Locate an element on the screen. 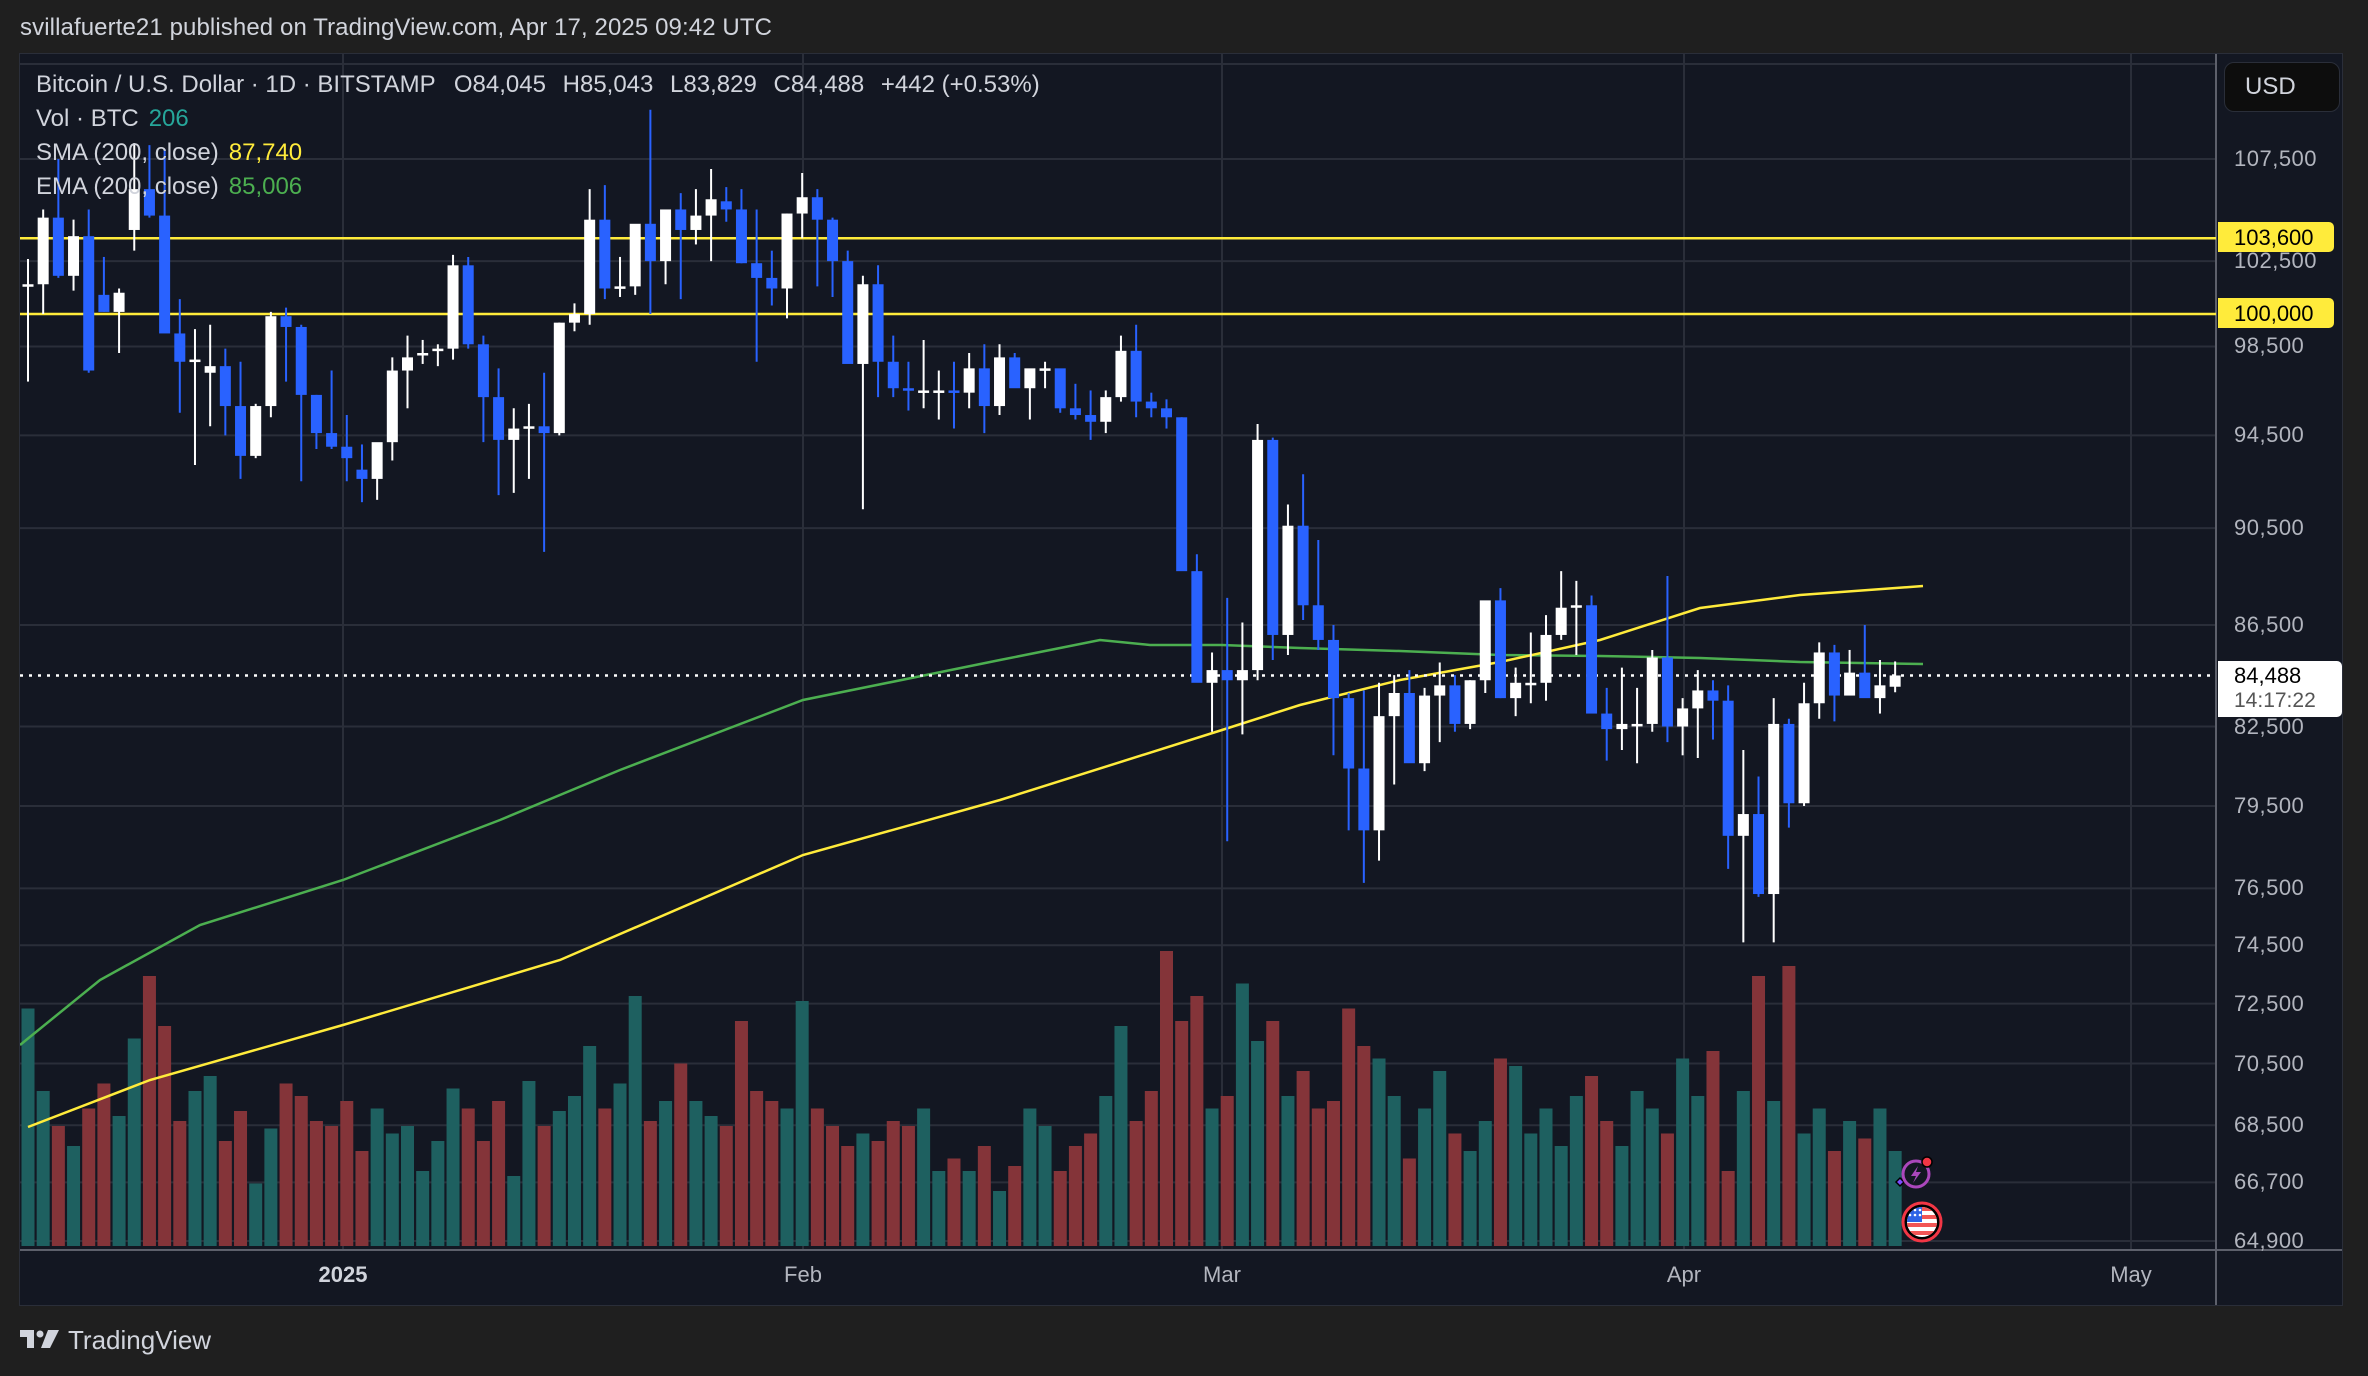 The height and width of the screenshot is (1376, 2368). us-economic-event-icon is located at coordinates (1922, 1224).